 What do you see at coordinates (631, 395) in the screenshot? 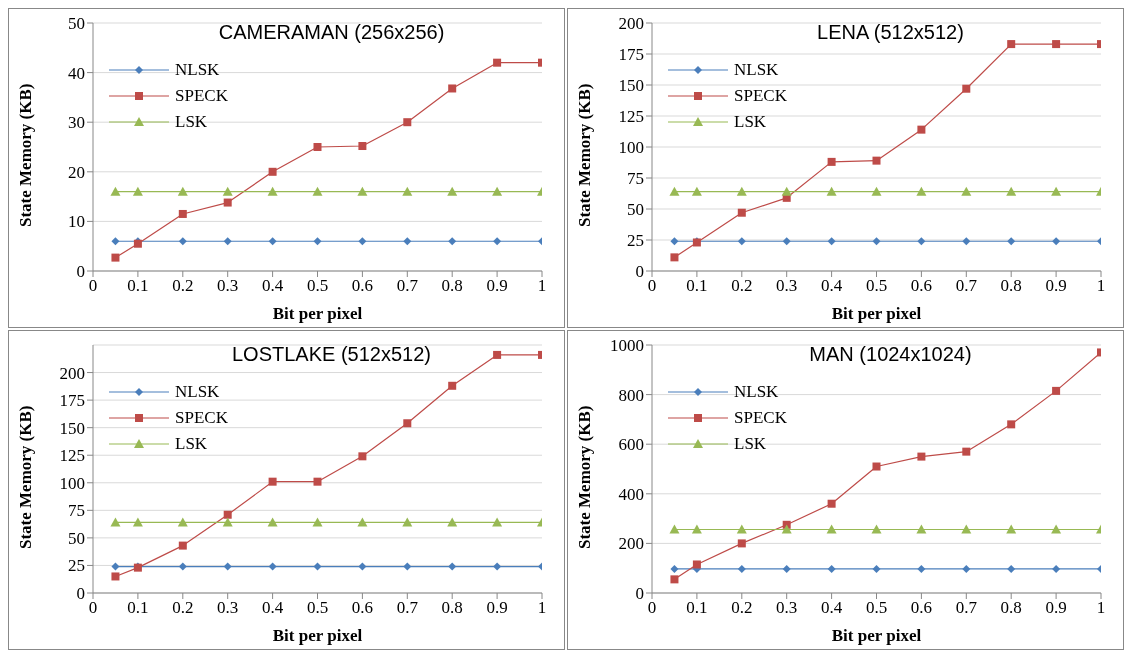
I see `y-tick-label: 800` at bounding box center [631, 395].